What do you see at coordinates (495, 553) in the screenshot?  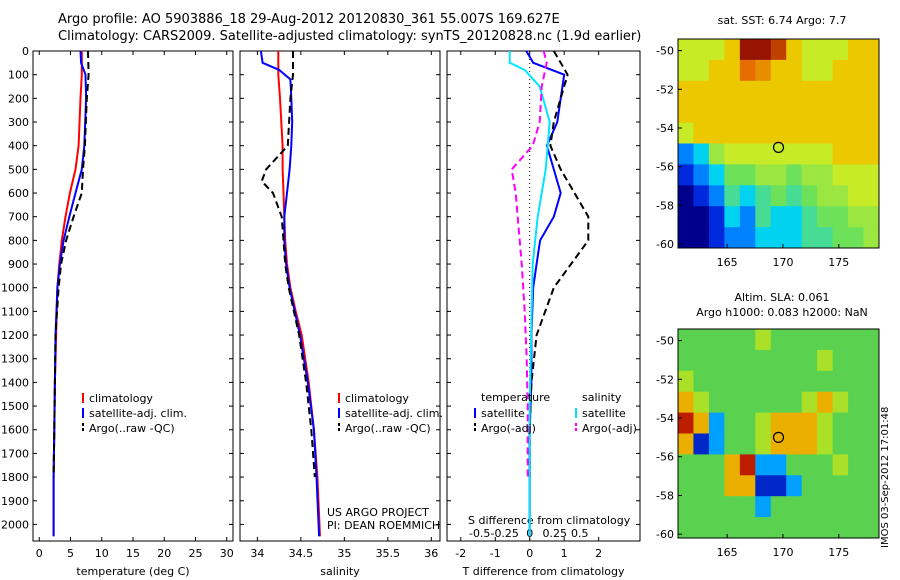 I see `x-tick-label: -1` at bounding box center [495, 553].